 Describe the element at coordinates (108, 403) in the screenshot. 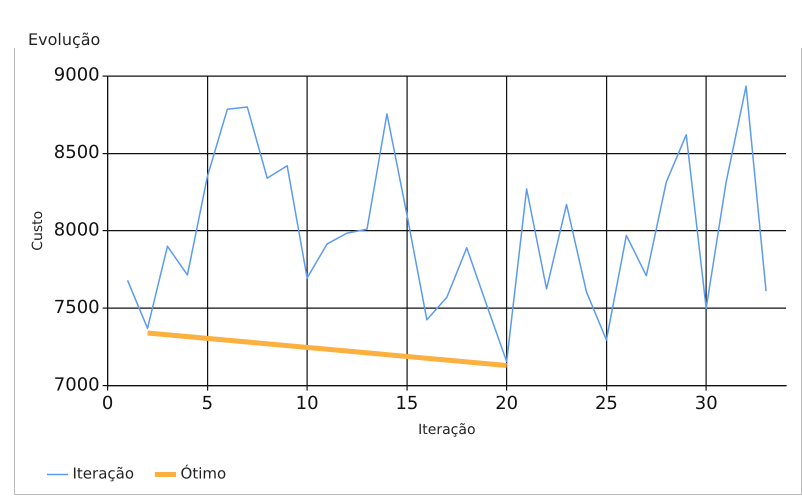

I see `x-tick-label: 0` at that location.